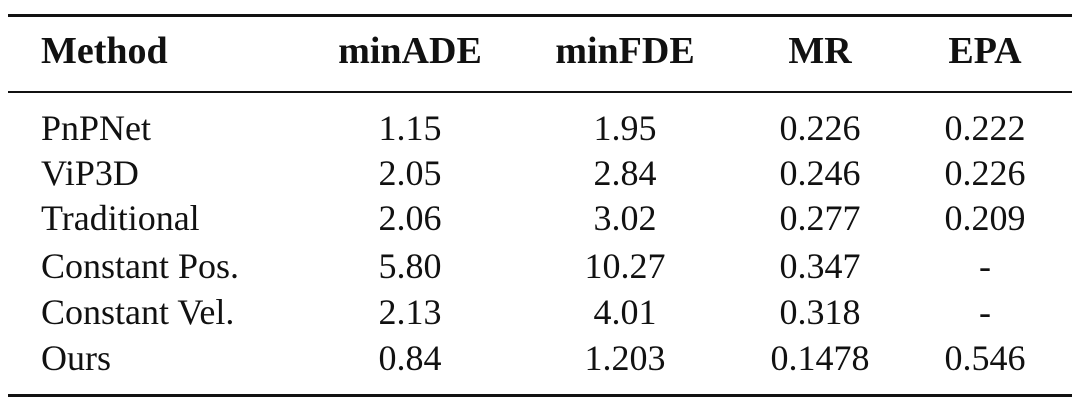 The image size is (1080, 410). I want to click on mr-cell: 0.277, so click(820, 218).